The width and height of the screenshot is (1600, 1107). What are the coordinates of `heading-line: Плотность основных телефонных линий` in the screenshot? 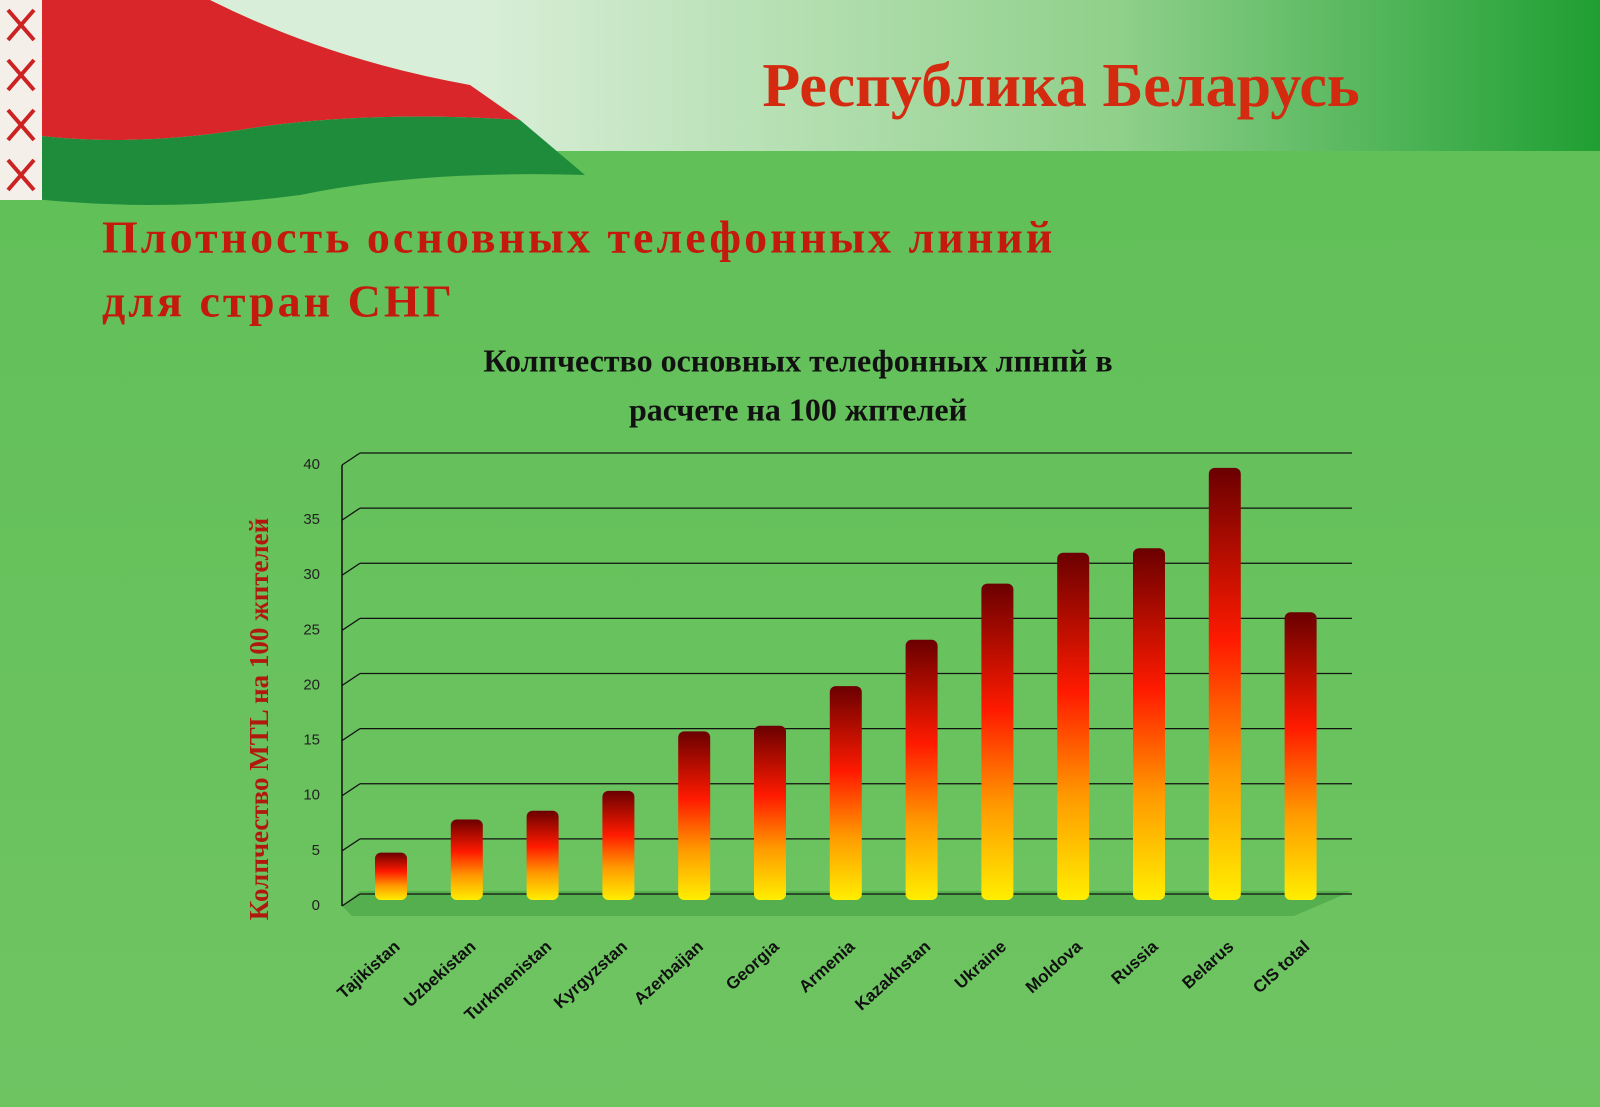 It's located at (578, 237).